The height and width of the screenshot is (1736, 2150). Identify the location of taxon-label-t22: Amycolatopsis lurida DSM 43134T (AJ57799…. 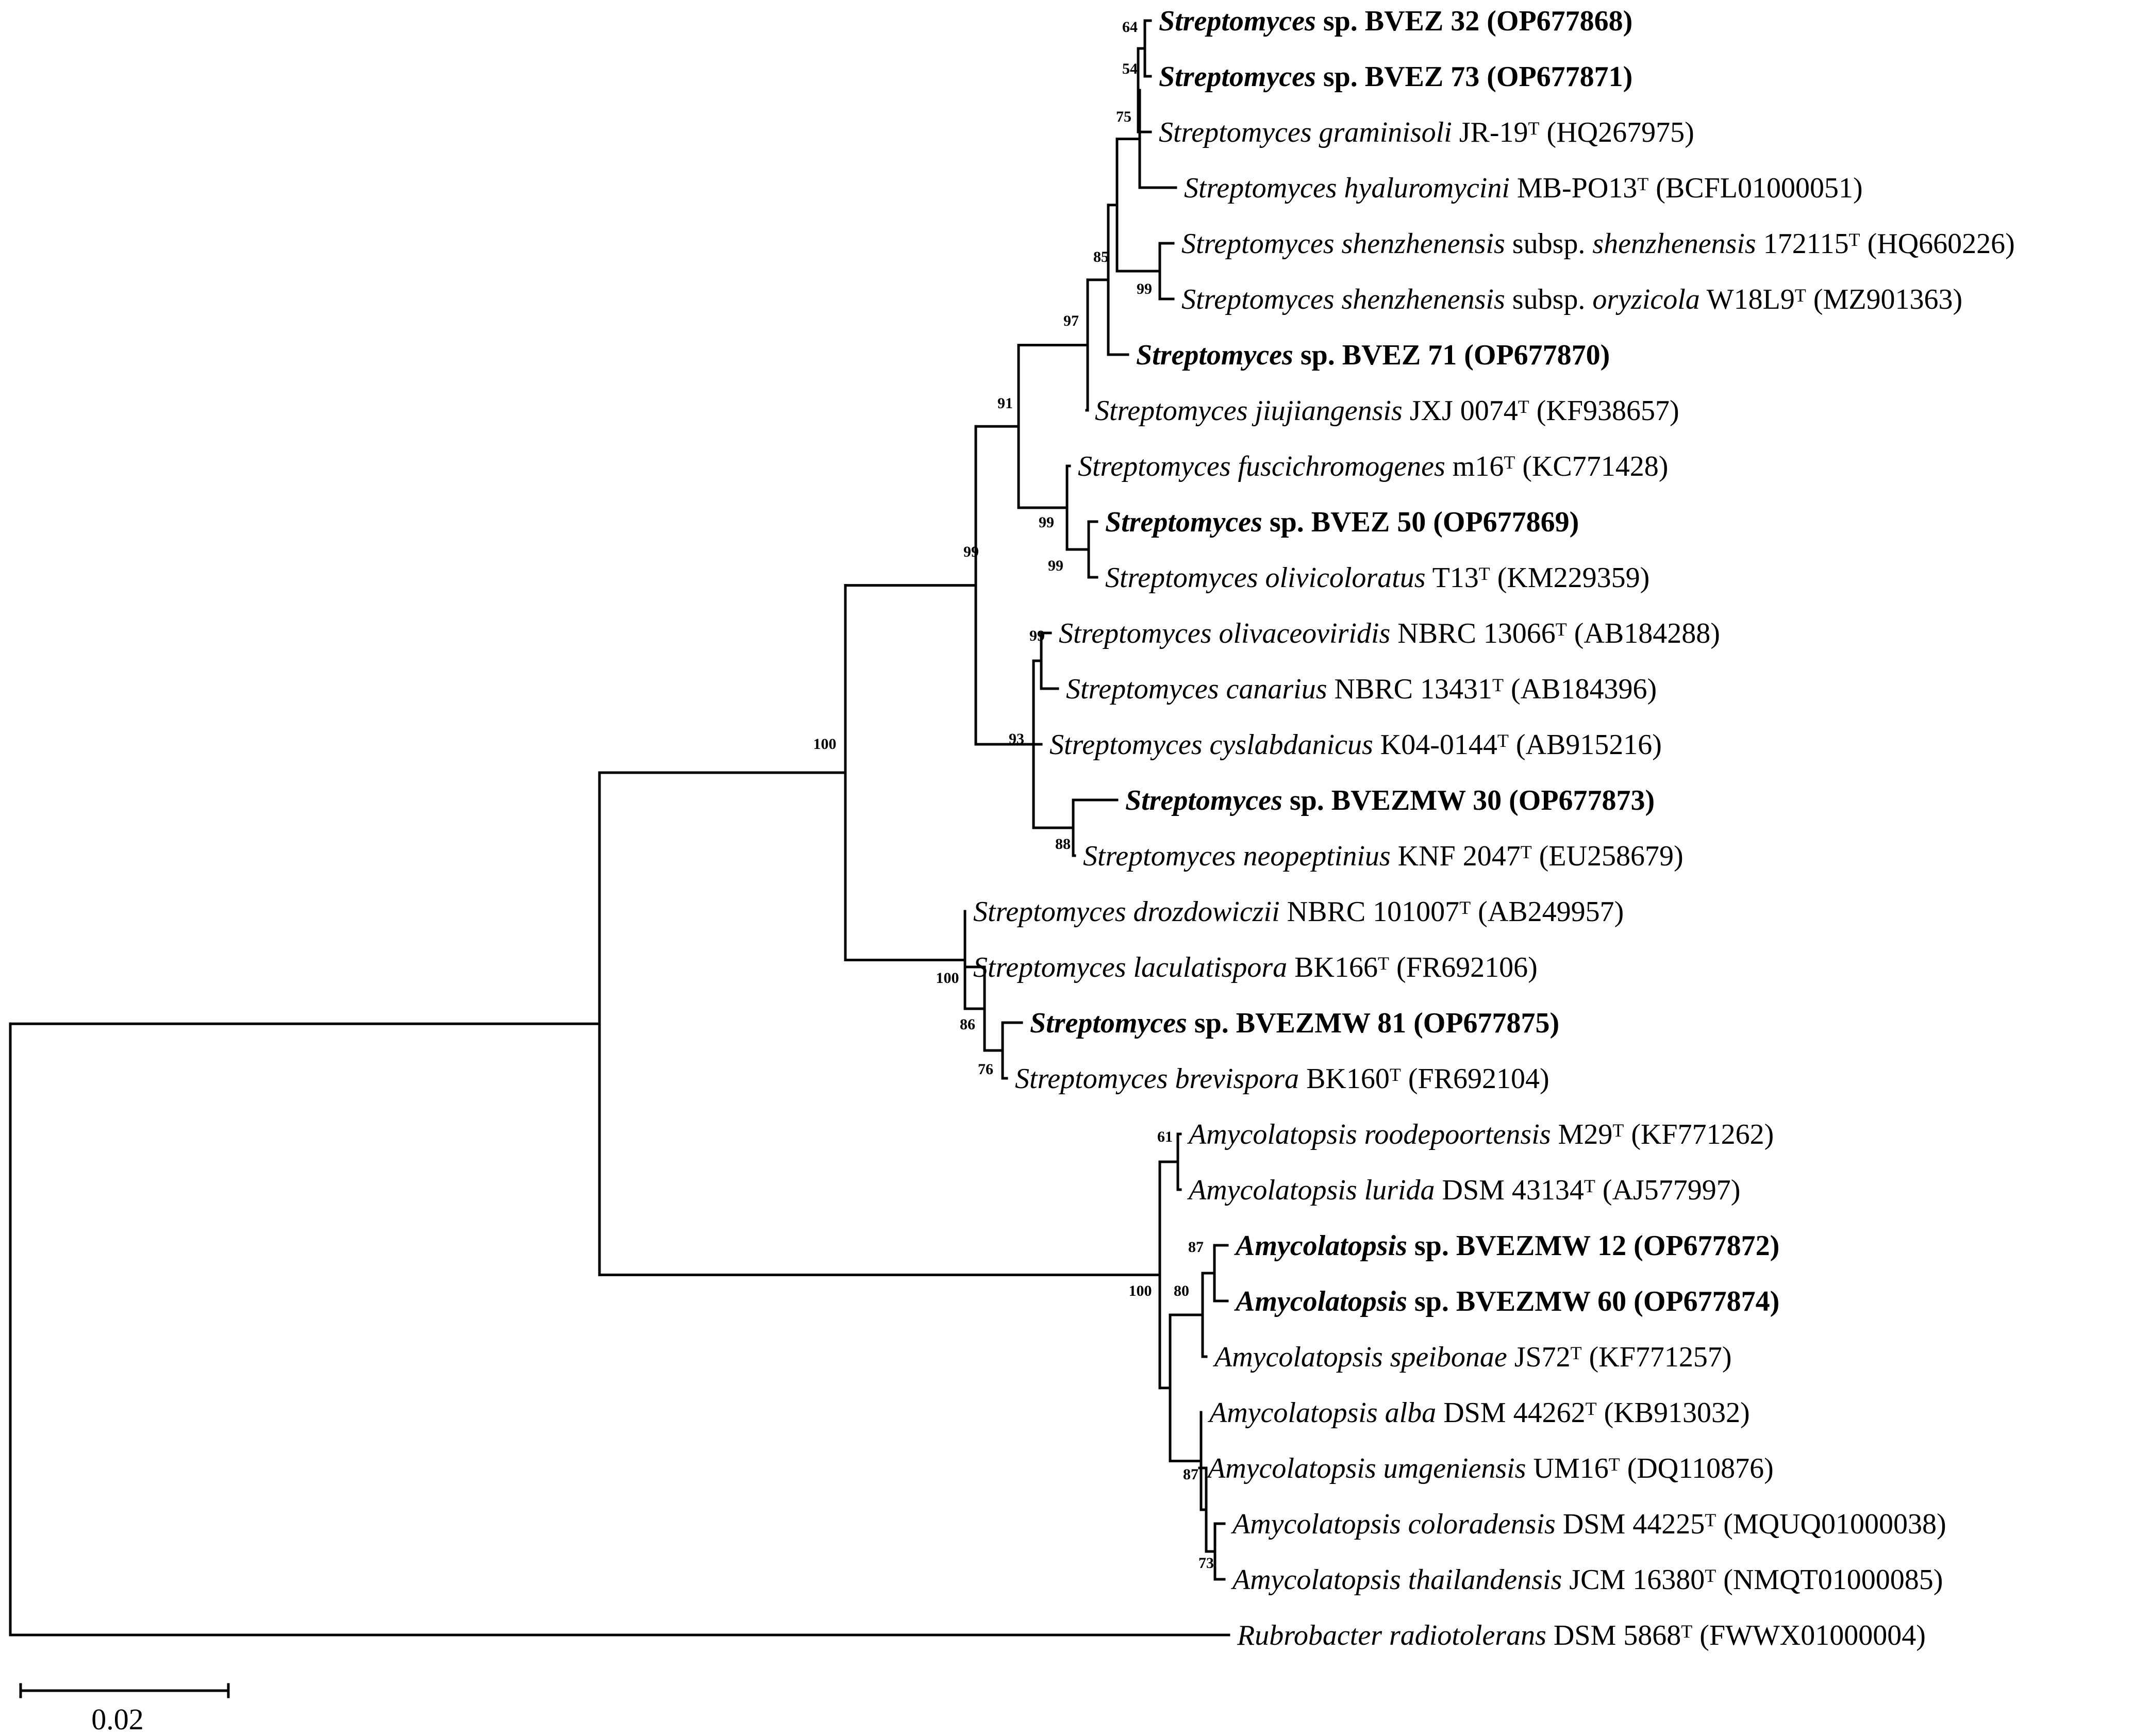
(1463, 1190).